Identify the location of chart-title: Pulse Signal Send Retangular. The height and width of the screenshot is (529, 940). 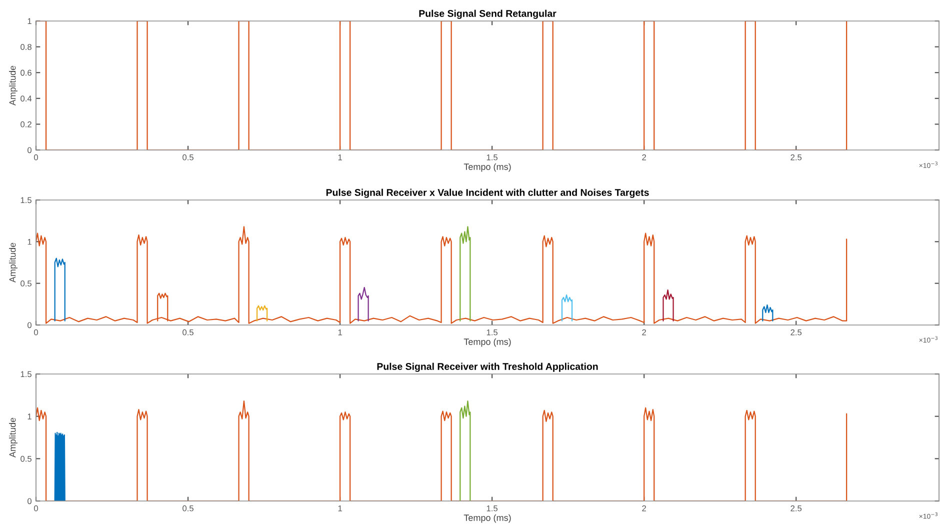
(487, 14).